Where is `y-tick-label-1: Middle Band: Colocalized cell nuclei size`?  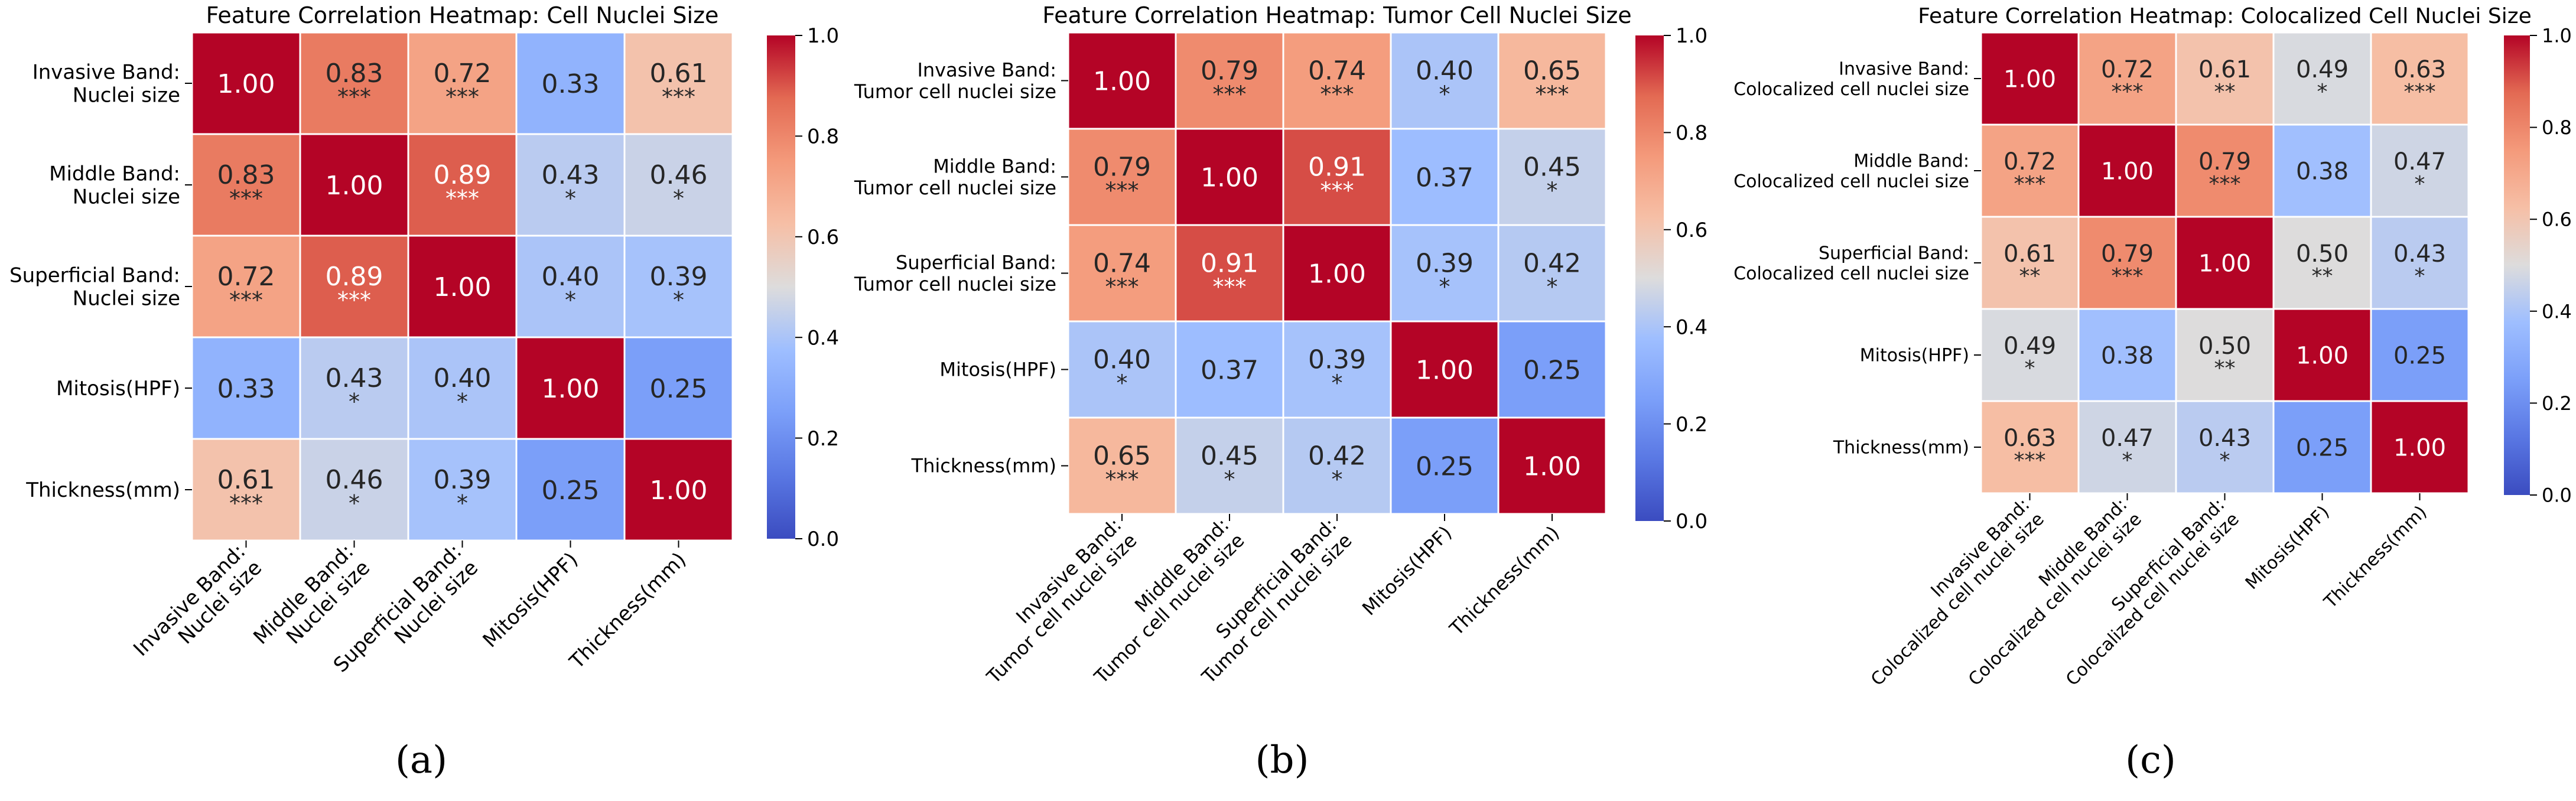 y-tick-label-1: Middle Band: Colocalized cell nuclei size is located at coordinates (1851, 171).